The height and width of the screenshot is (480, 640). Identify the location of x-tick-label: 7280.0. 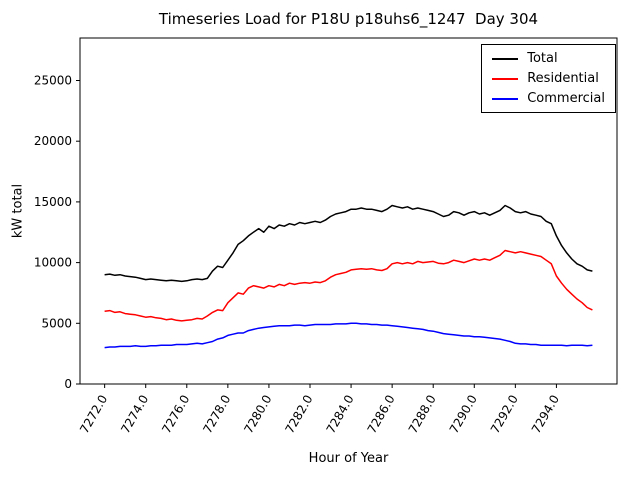
(257, 414).